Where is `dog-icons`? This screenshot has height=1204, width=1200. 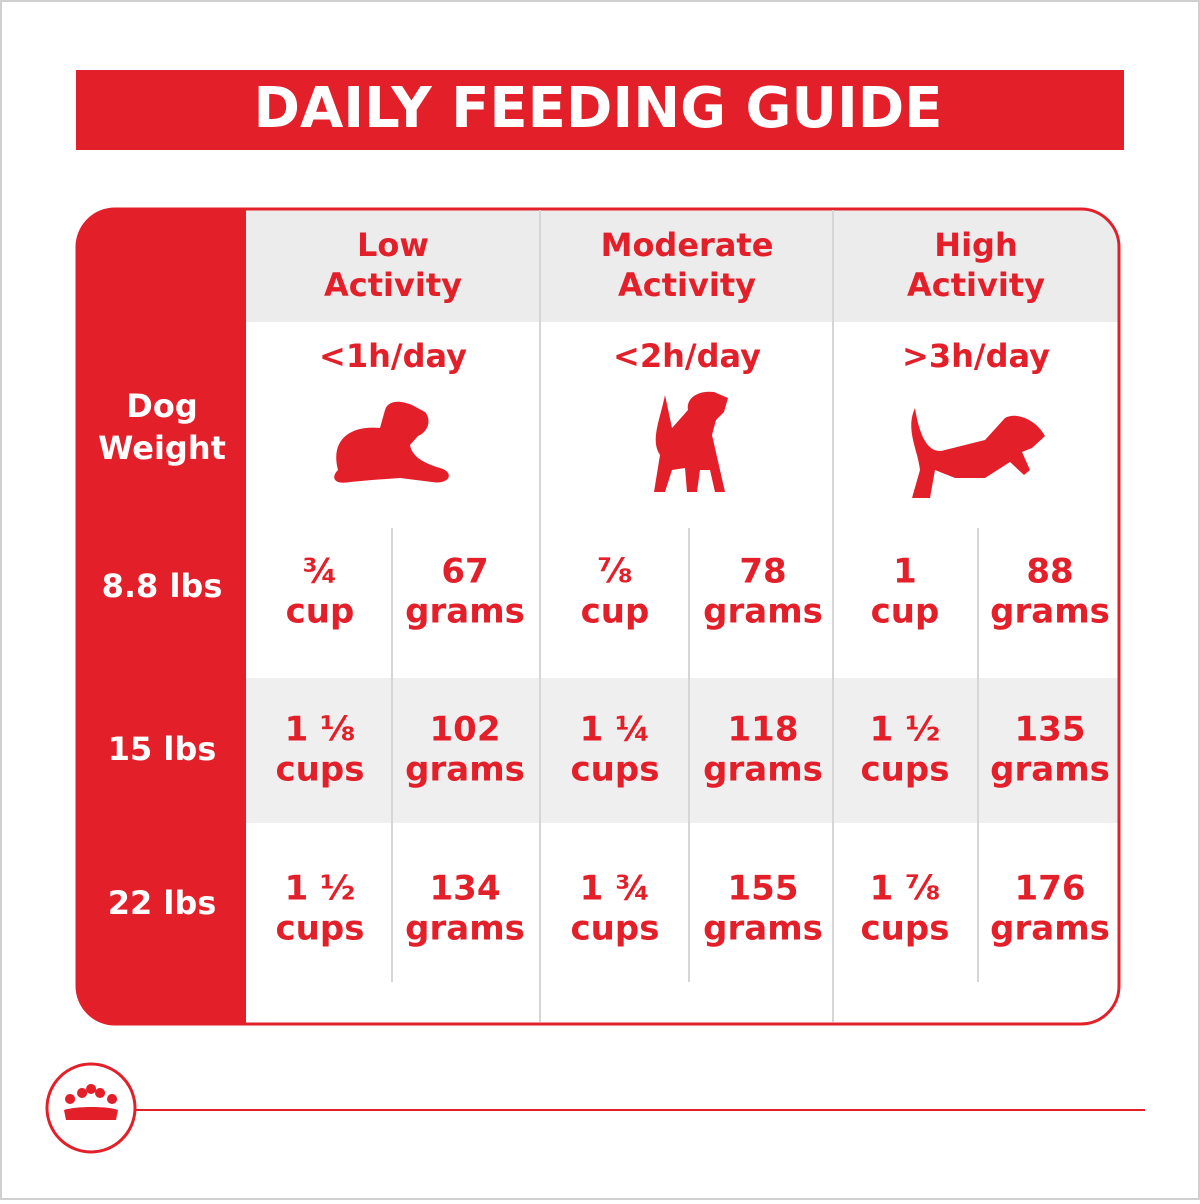
dog-icons is located at coordinates (689, 444).